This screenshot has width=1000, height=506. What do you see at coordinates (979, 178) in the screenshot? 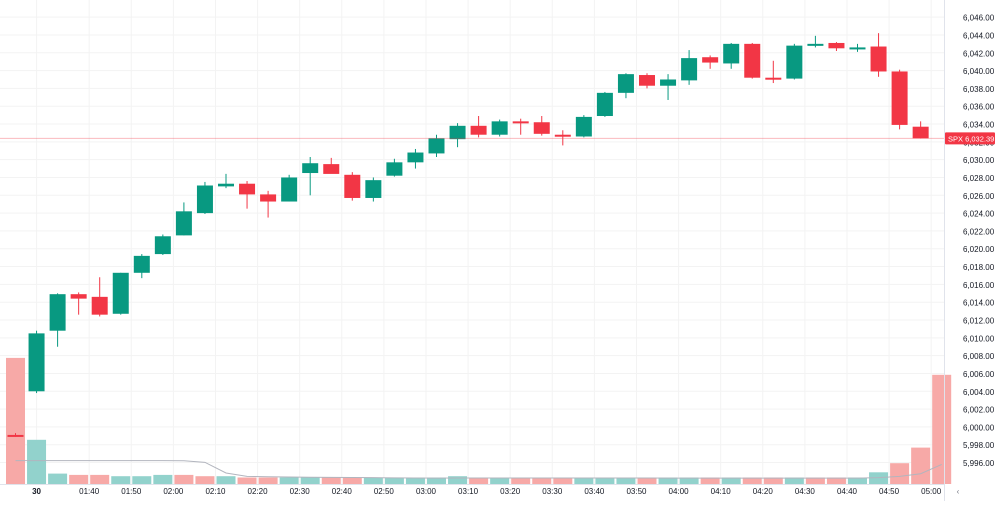
I see `y-tick-label: 6,028.00` at bounding box center [979, 178].